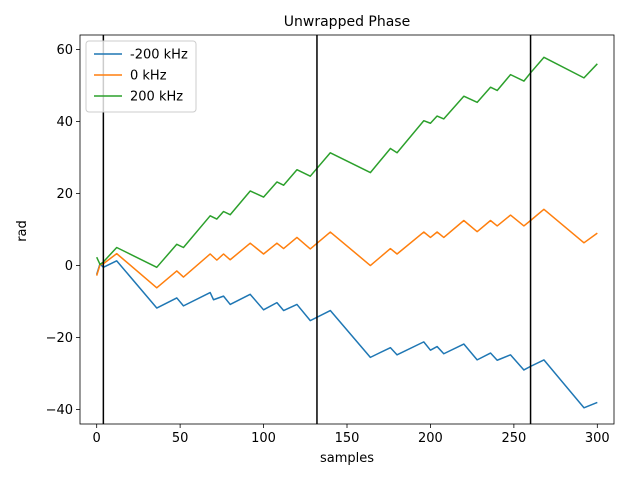 The image size is (640, 480). What do you see at coordinates (180, 438) in the screenshot?
I see `x-tick-label-1: 50` at bounding box center [180, 438].